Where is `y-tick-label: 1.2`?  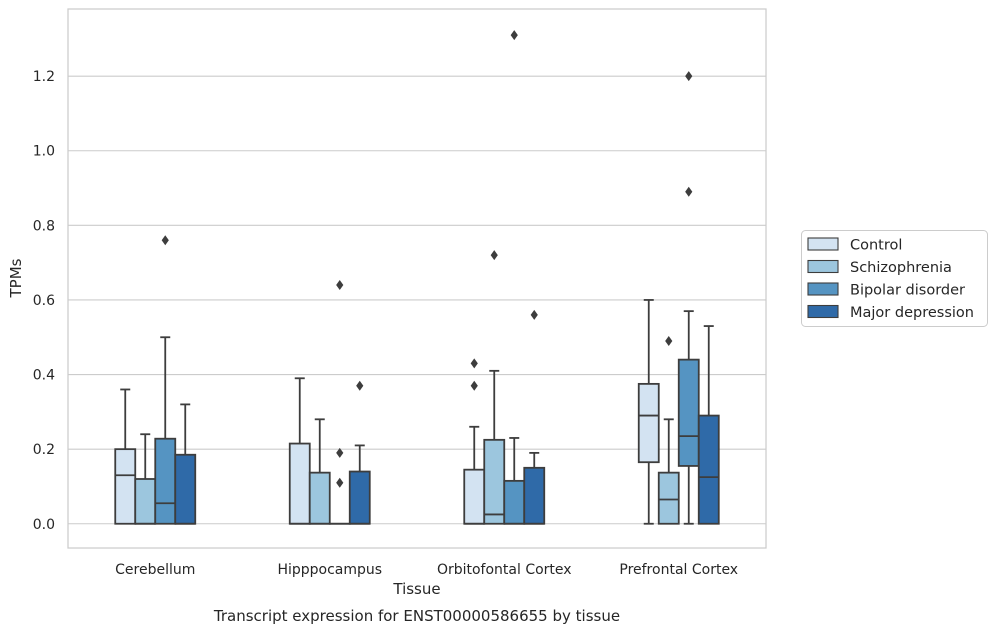 y-tick-label: 1.2 is located at coordinates (44, 77).